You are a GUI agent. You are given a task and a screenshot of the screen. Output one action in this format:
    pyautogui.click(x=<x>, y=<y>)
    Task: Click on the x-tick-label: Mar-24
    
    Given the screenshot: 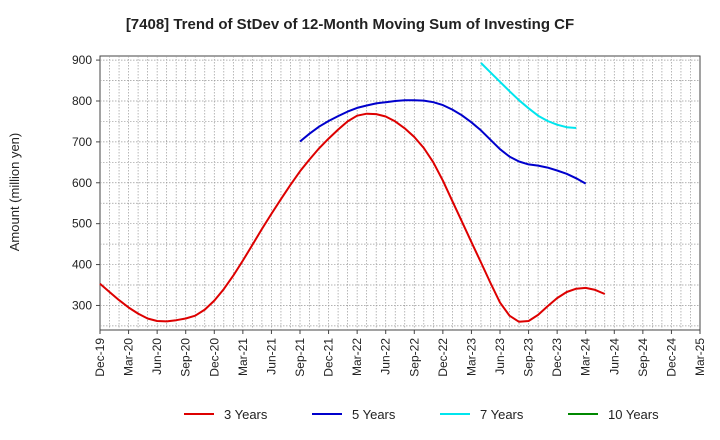 What is the action you would take?
    pyautogui.click(x=586, y=357)
    